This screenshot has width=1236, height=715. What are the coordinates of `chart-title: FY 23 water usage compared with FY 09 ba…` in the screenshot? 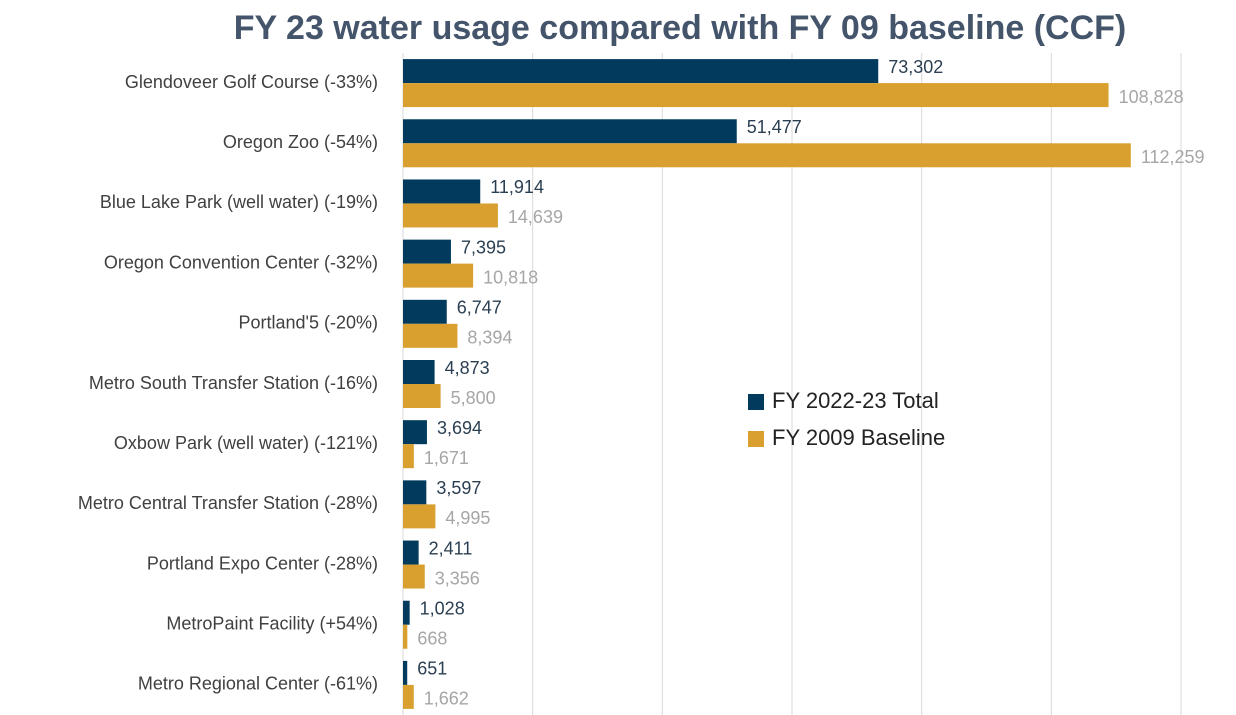 It's located at (680, 28).